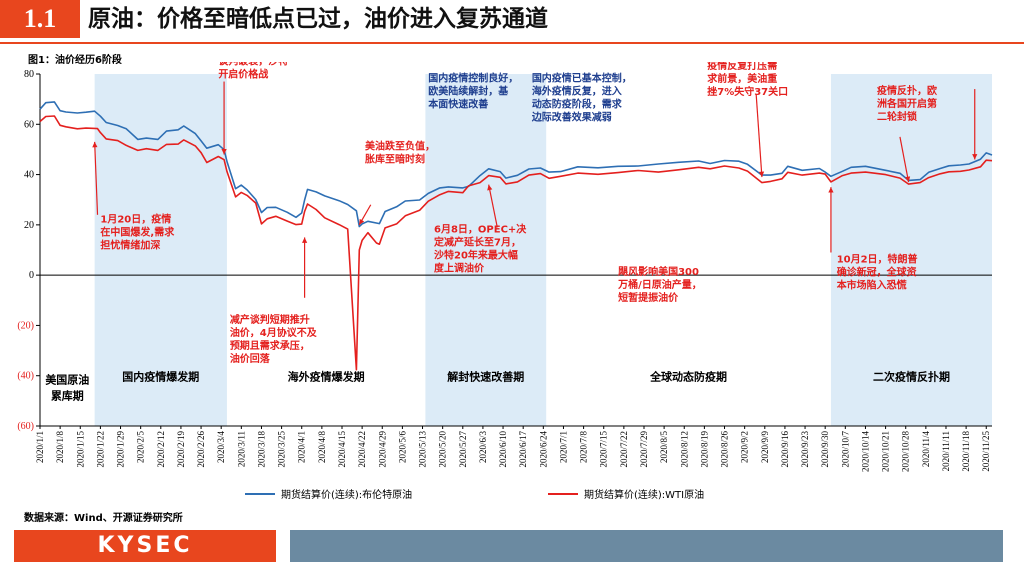 The width and height of the screenshot is (1024, 576). What do you see at coordinates (221, 447) in the screenshot?
I see `x-tick-label-9: 2020/3/4` at bounding box center [221, 447].